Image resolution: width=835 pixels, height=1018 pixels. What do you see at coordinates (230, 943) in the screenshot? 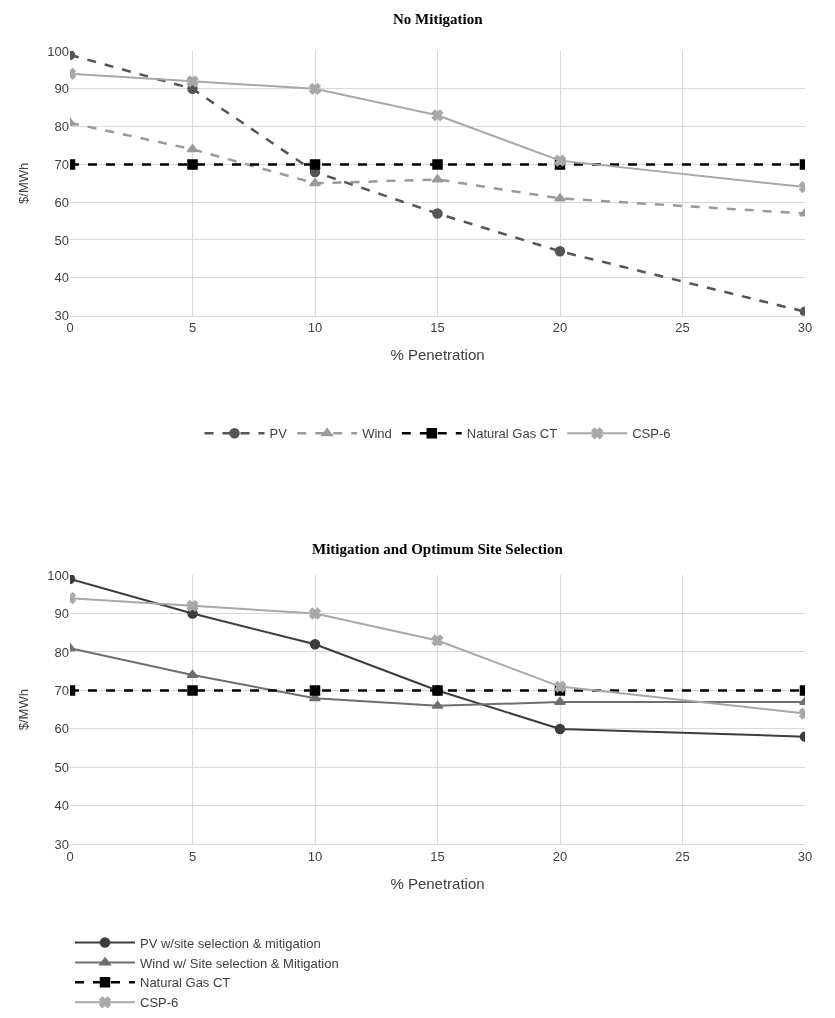
I see `legend-label: PV w/site selection & mitigation` at bounding box center [230, 943].